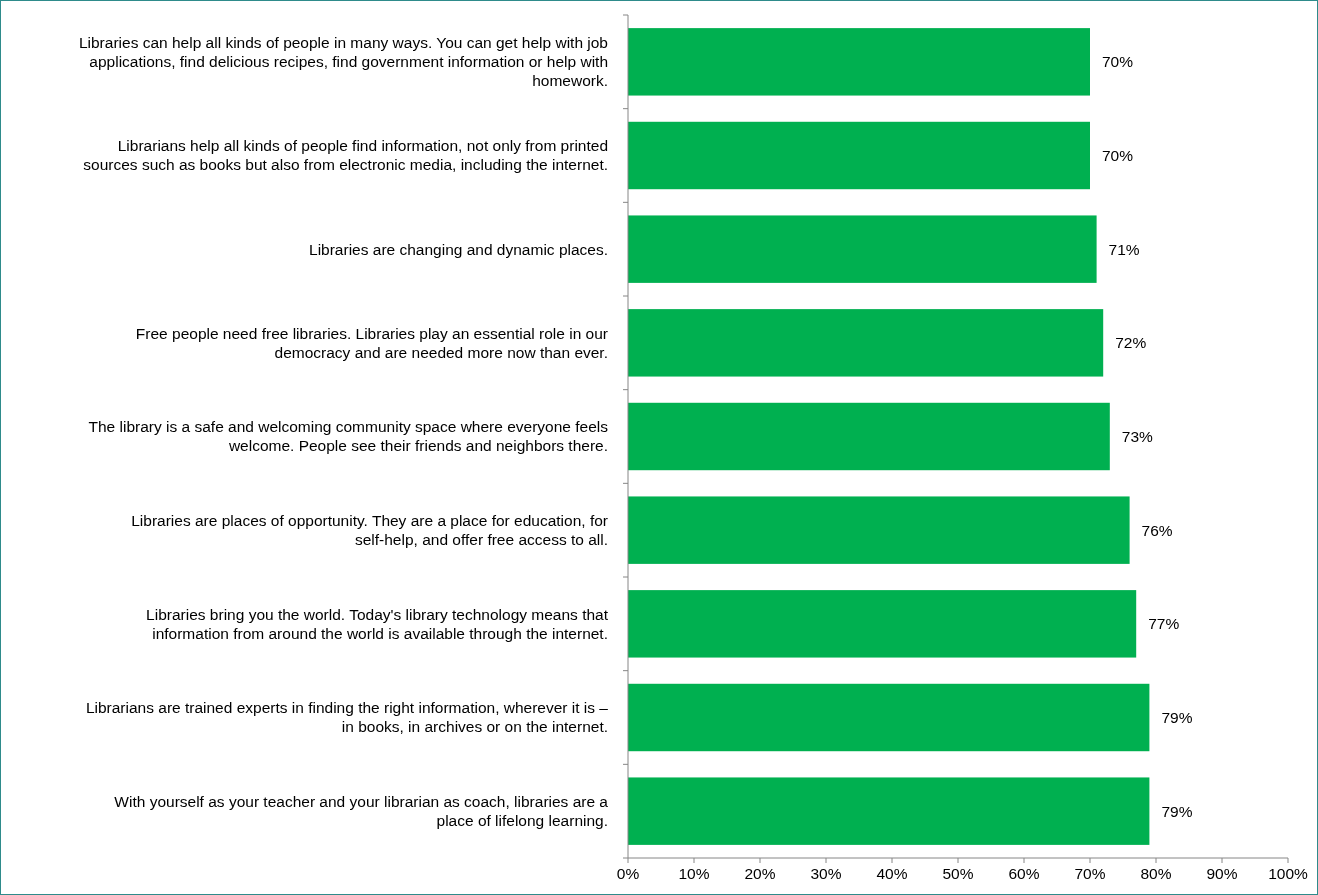 This screenshot has width=1318, height=895. What do you see at coordinates (694, 874) in the screenshot?
I see `x-tick-label: 10%` at bounding box center [694, 874].